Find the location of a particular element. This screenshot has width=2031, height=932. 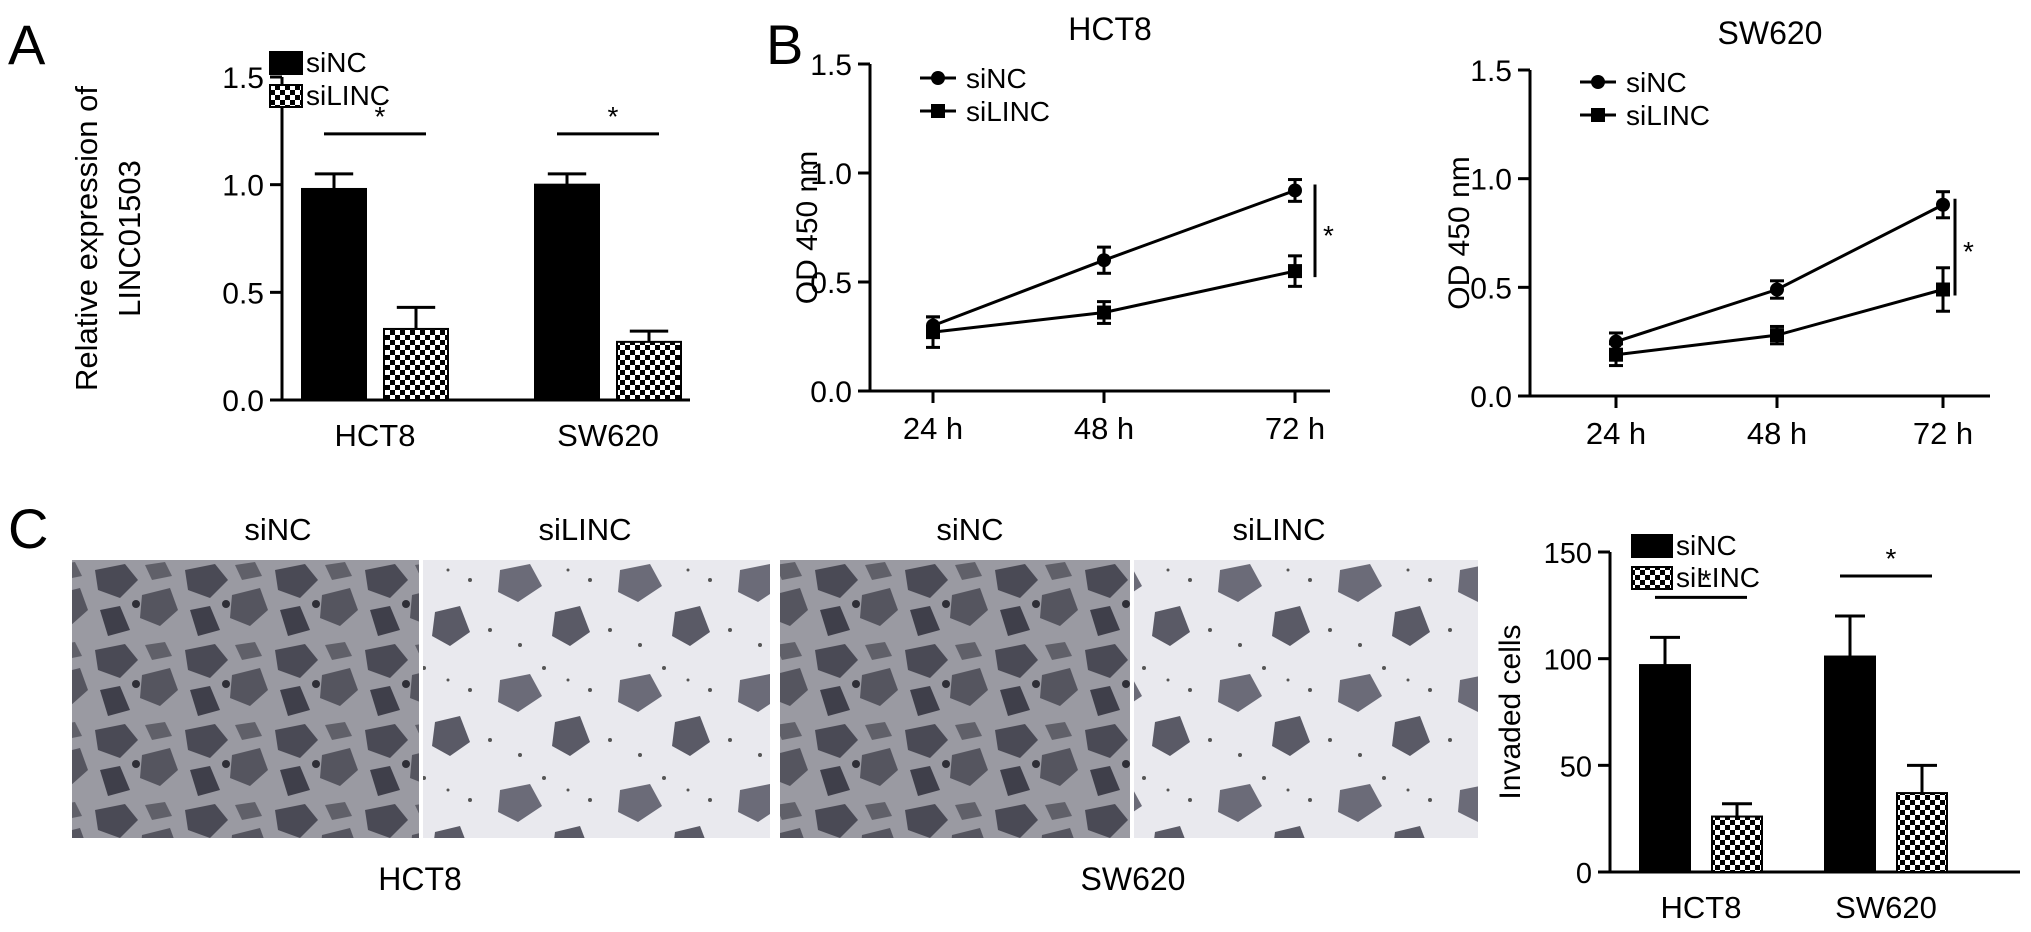

y-tick-label: 0 is located at coordinates (1584, 874).